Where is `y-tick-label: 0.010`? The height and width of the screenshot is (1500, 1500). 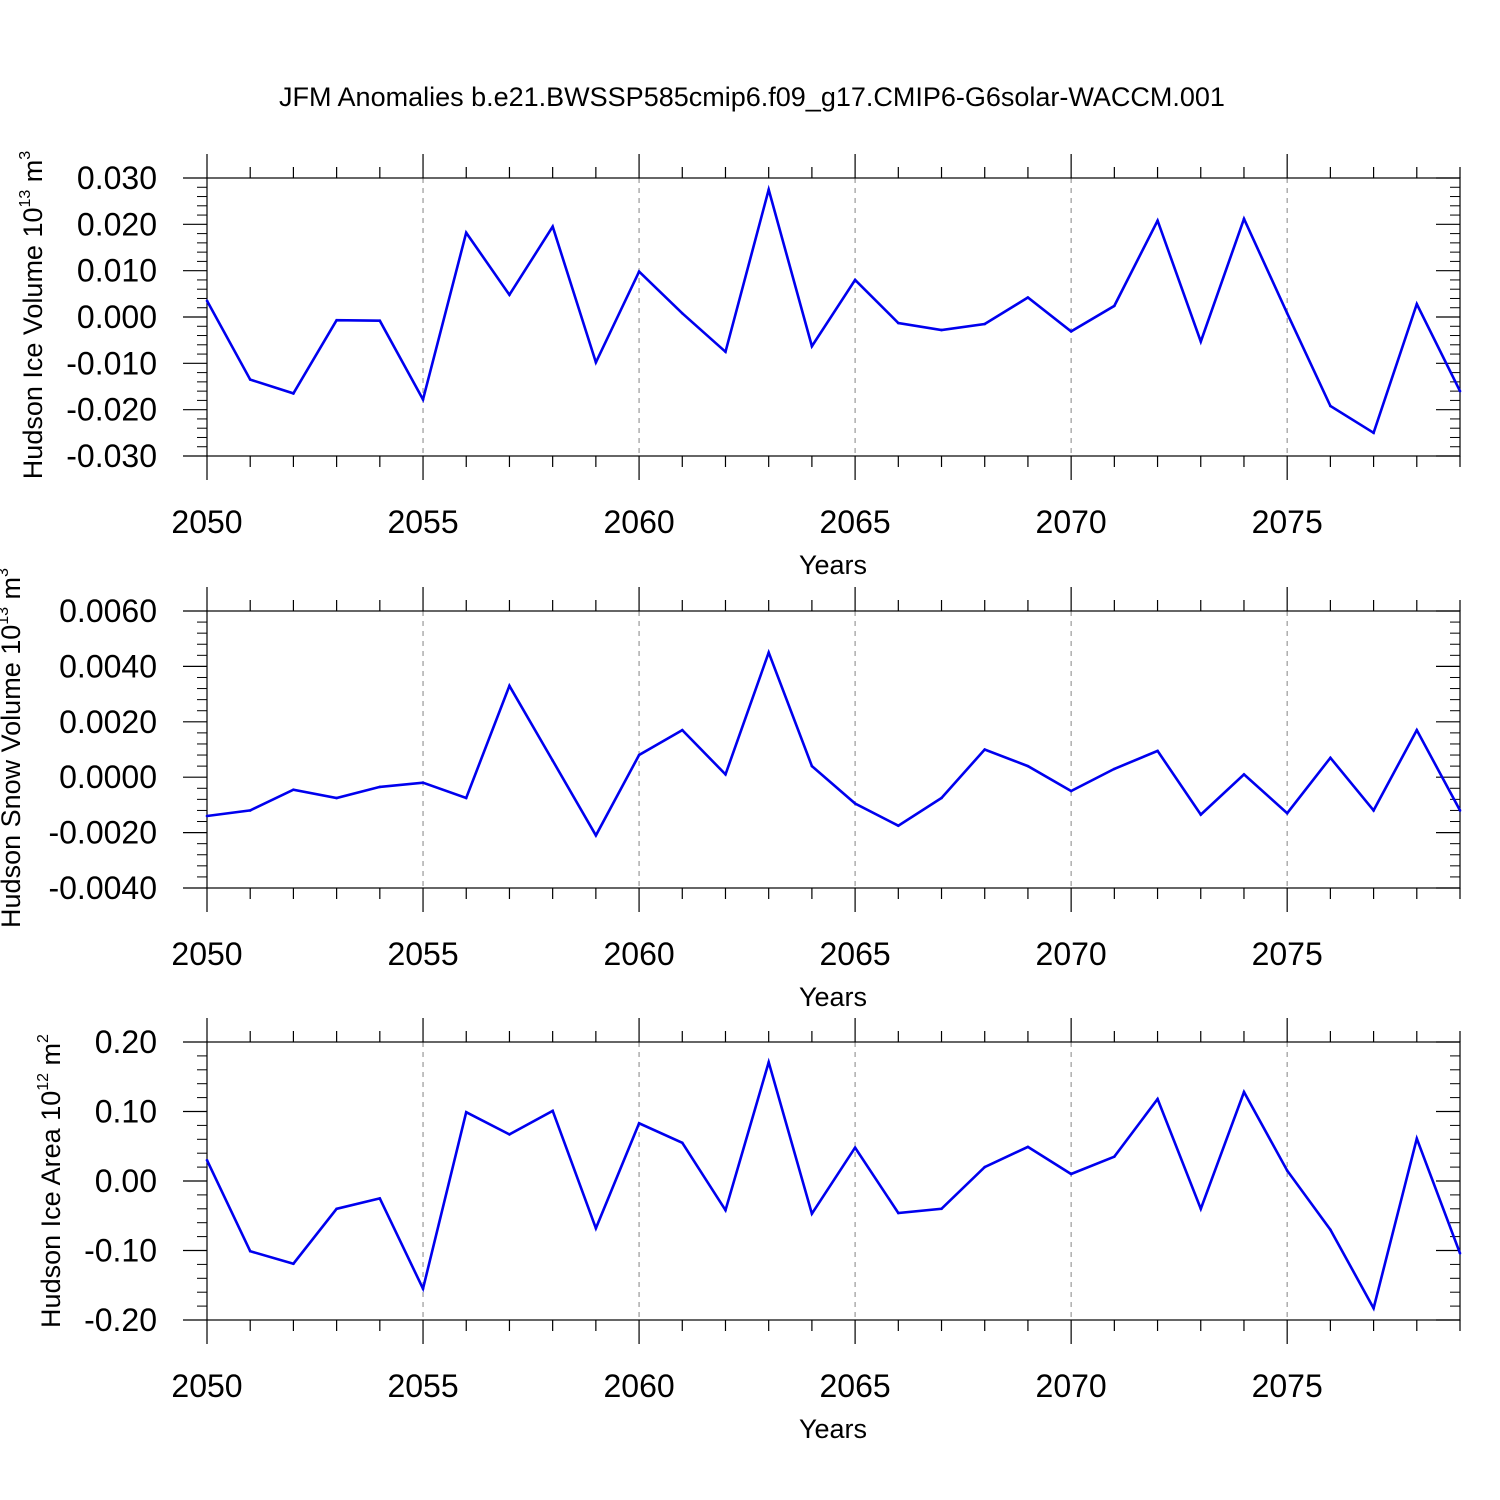
y-tick-label: 0.010 is located at coordinates (117, 271).